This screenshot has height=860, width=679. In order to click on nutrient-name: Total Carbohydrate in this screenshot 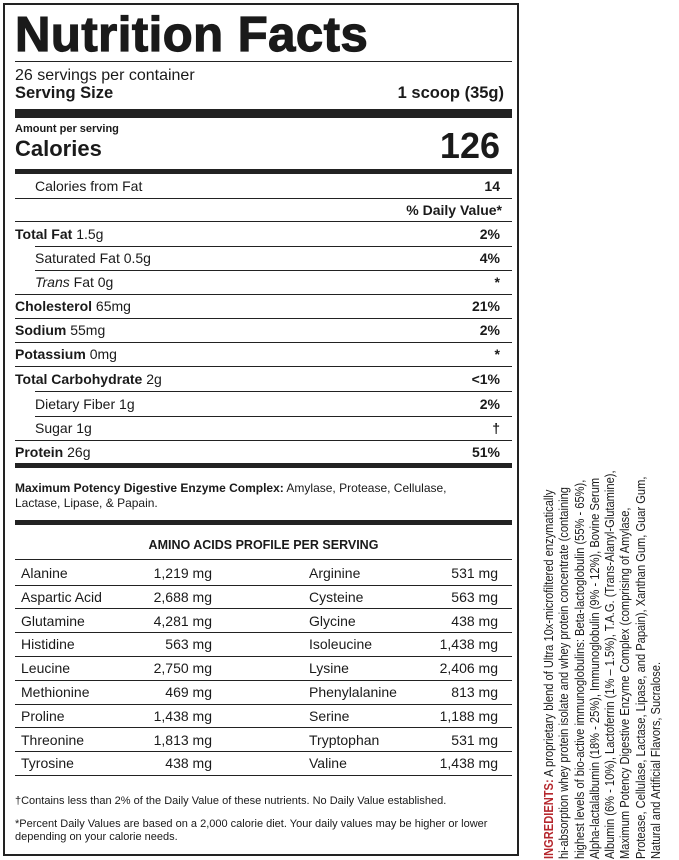, I will do `click(79, 379)`.